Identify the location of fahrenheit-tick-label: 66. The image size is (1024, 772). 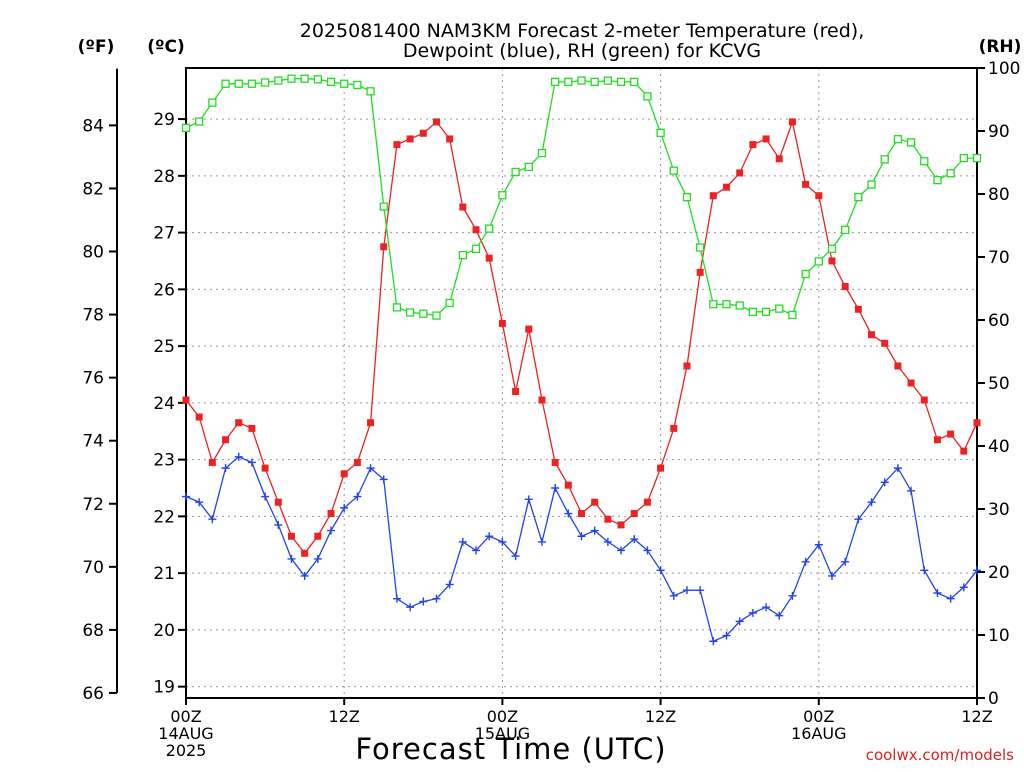
(93, 694).